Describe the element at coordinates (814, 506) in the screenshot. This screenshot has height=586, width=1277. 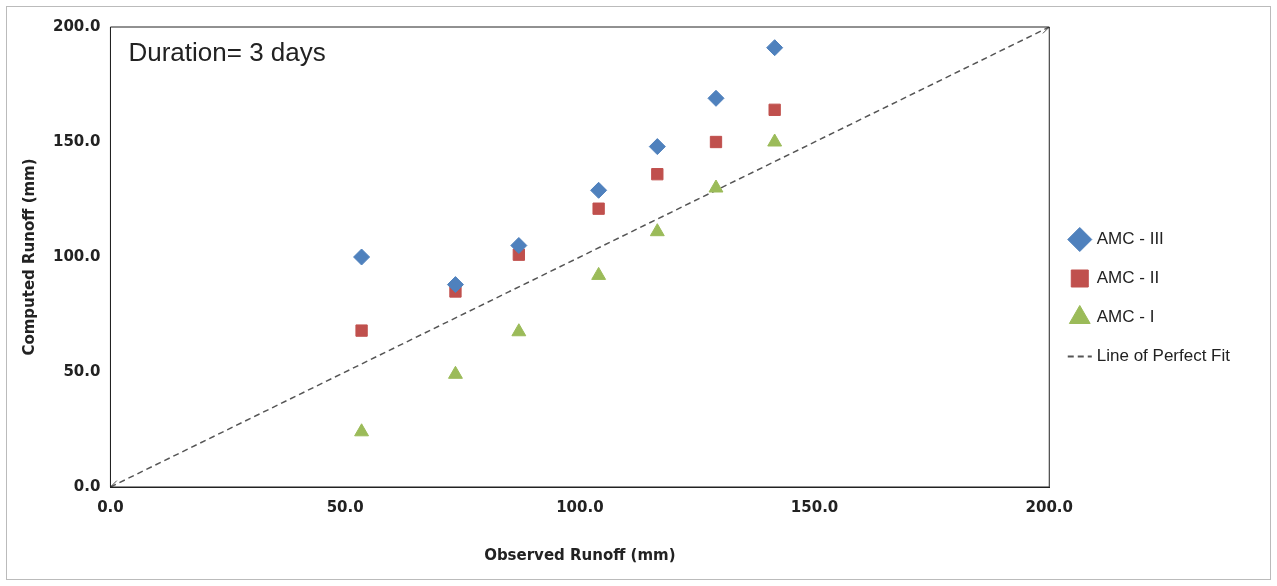
I see `x-tick-label: 150.0` at that location.